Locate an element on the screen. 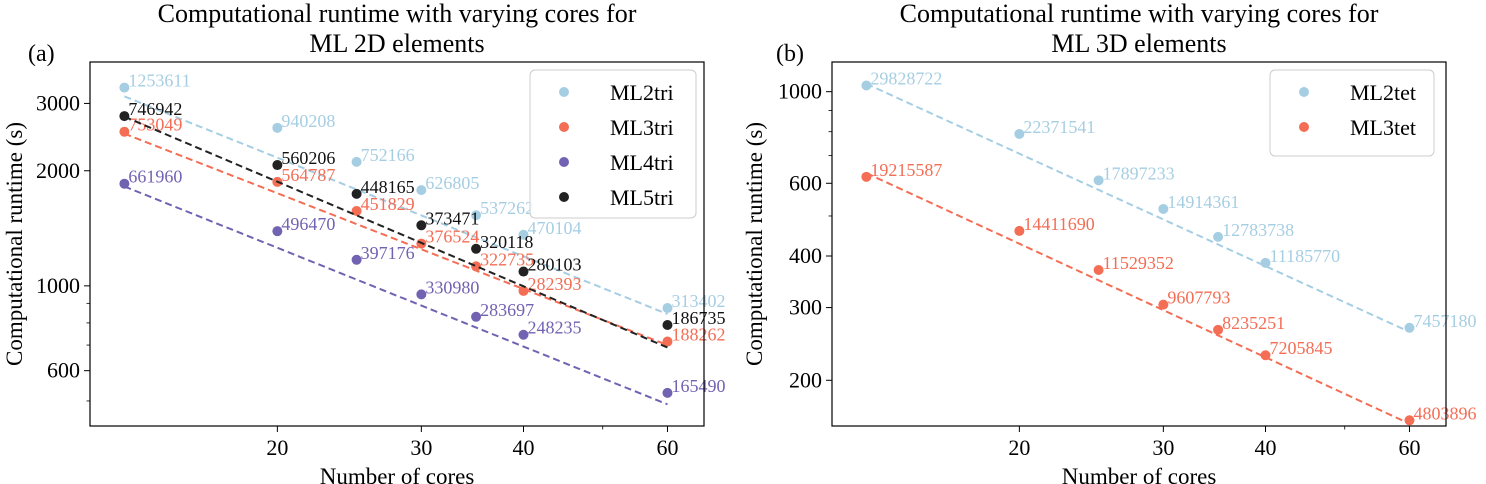 The width and height of the screenshot is (1486, 484). data-label-ML5tri: 320118 is located at coordinates (506, 242).